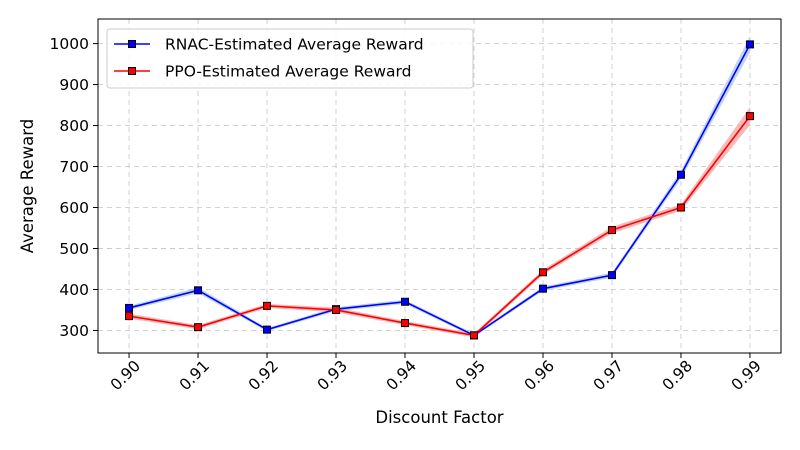 The image size is (800, 450). I want to click on x-axis-label: Discount Factor, so click(439, 417).